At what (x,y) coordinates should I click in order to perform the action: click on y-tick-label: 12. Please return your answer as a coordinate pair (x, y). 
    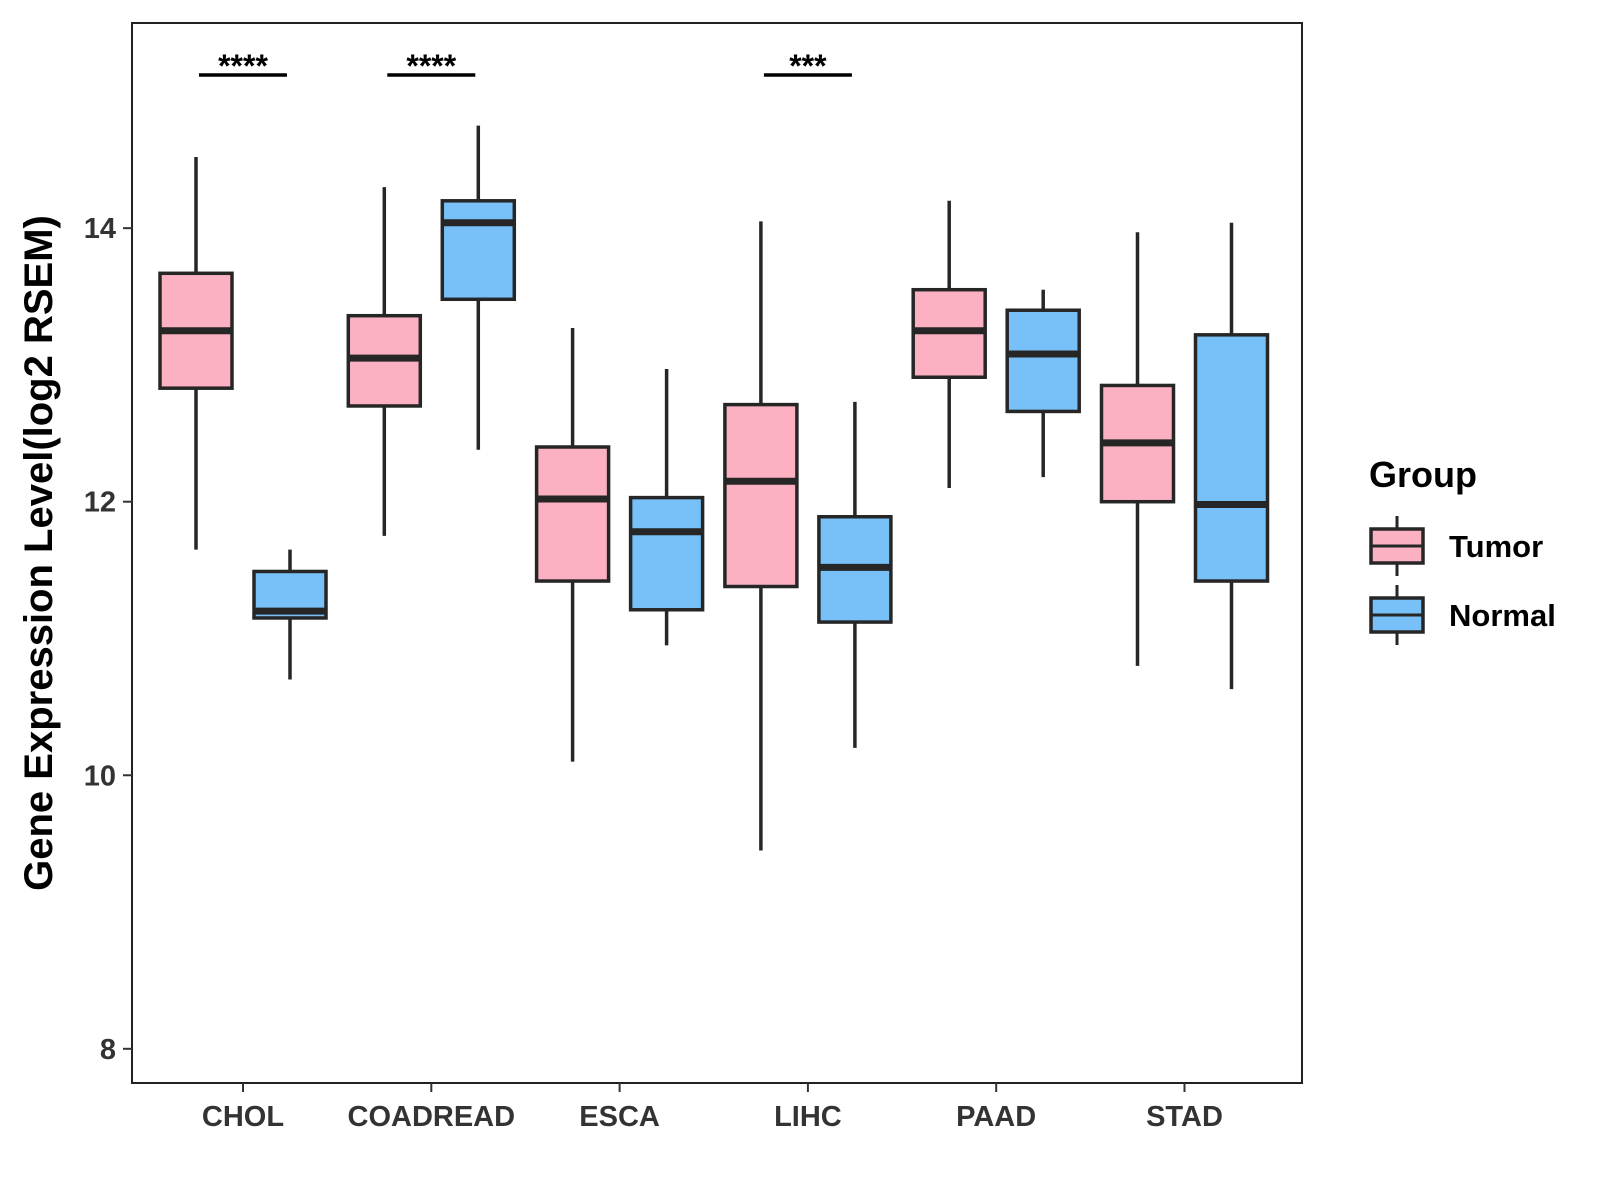
    Looking at the image, I should click on (100, 503).